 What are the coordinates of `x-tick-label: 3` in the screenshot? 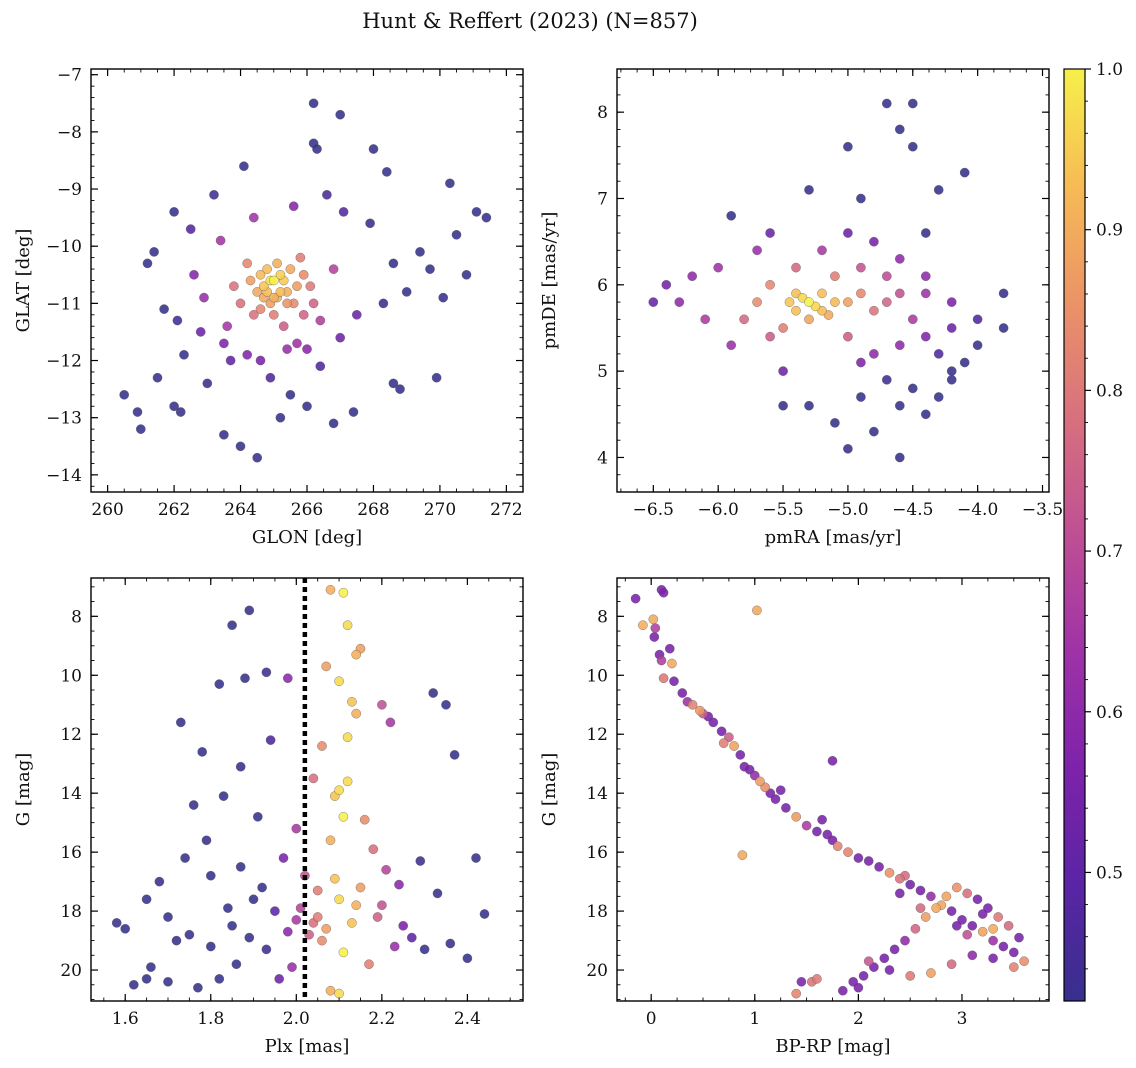 It's located at (962, 1019).